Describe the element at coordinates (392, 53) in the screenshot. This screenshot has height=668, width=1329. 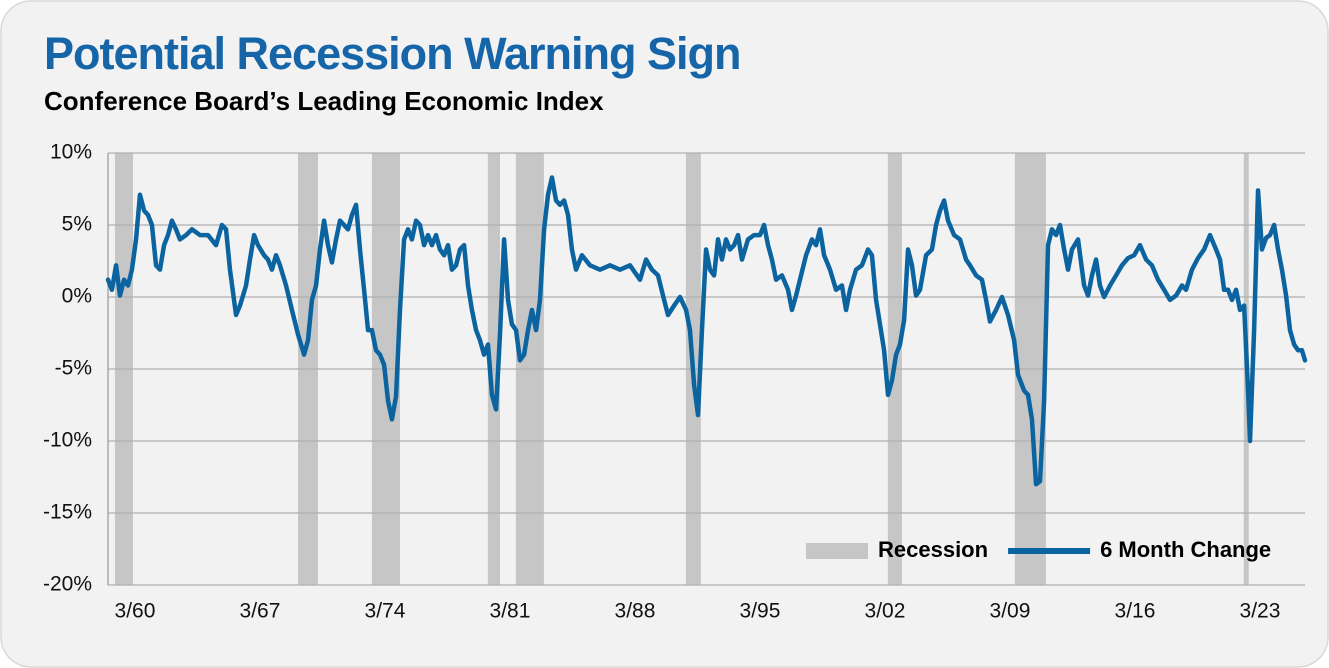
I see `chart-title: Potential Recession Warning Sign` at that location.